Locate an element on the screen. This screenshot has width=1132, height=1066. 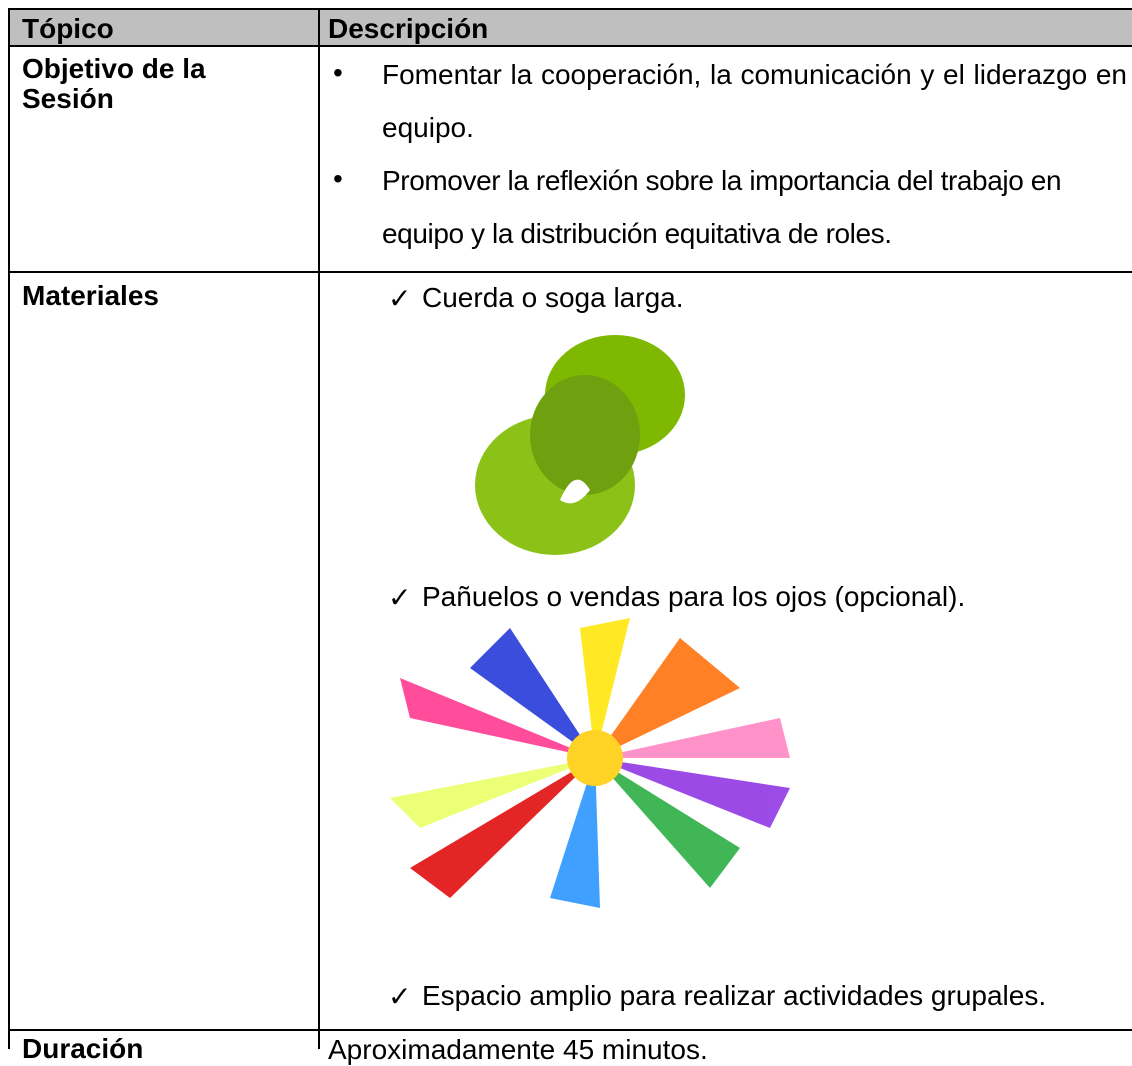
topic: Objetivo de la Sesión is located at coordinates (114, 83).